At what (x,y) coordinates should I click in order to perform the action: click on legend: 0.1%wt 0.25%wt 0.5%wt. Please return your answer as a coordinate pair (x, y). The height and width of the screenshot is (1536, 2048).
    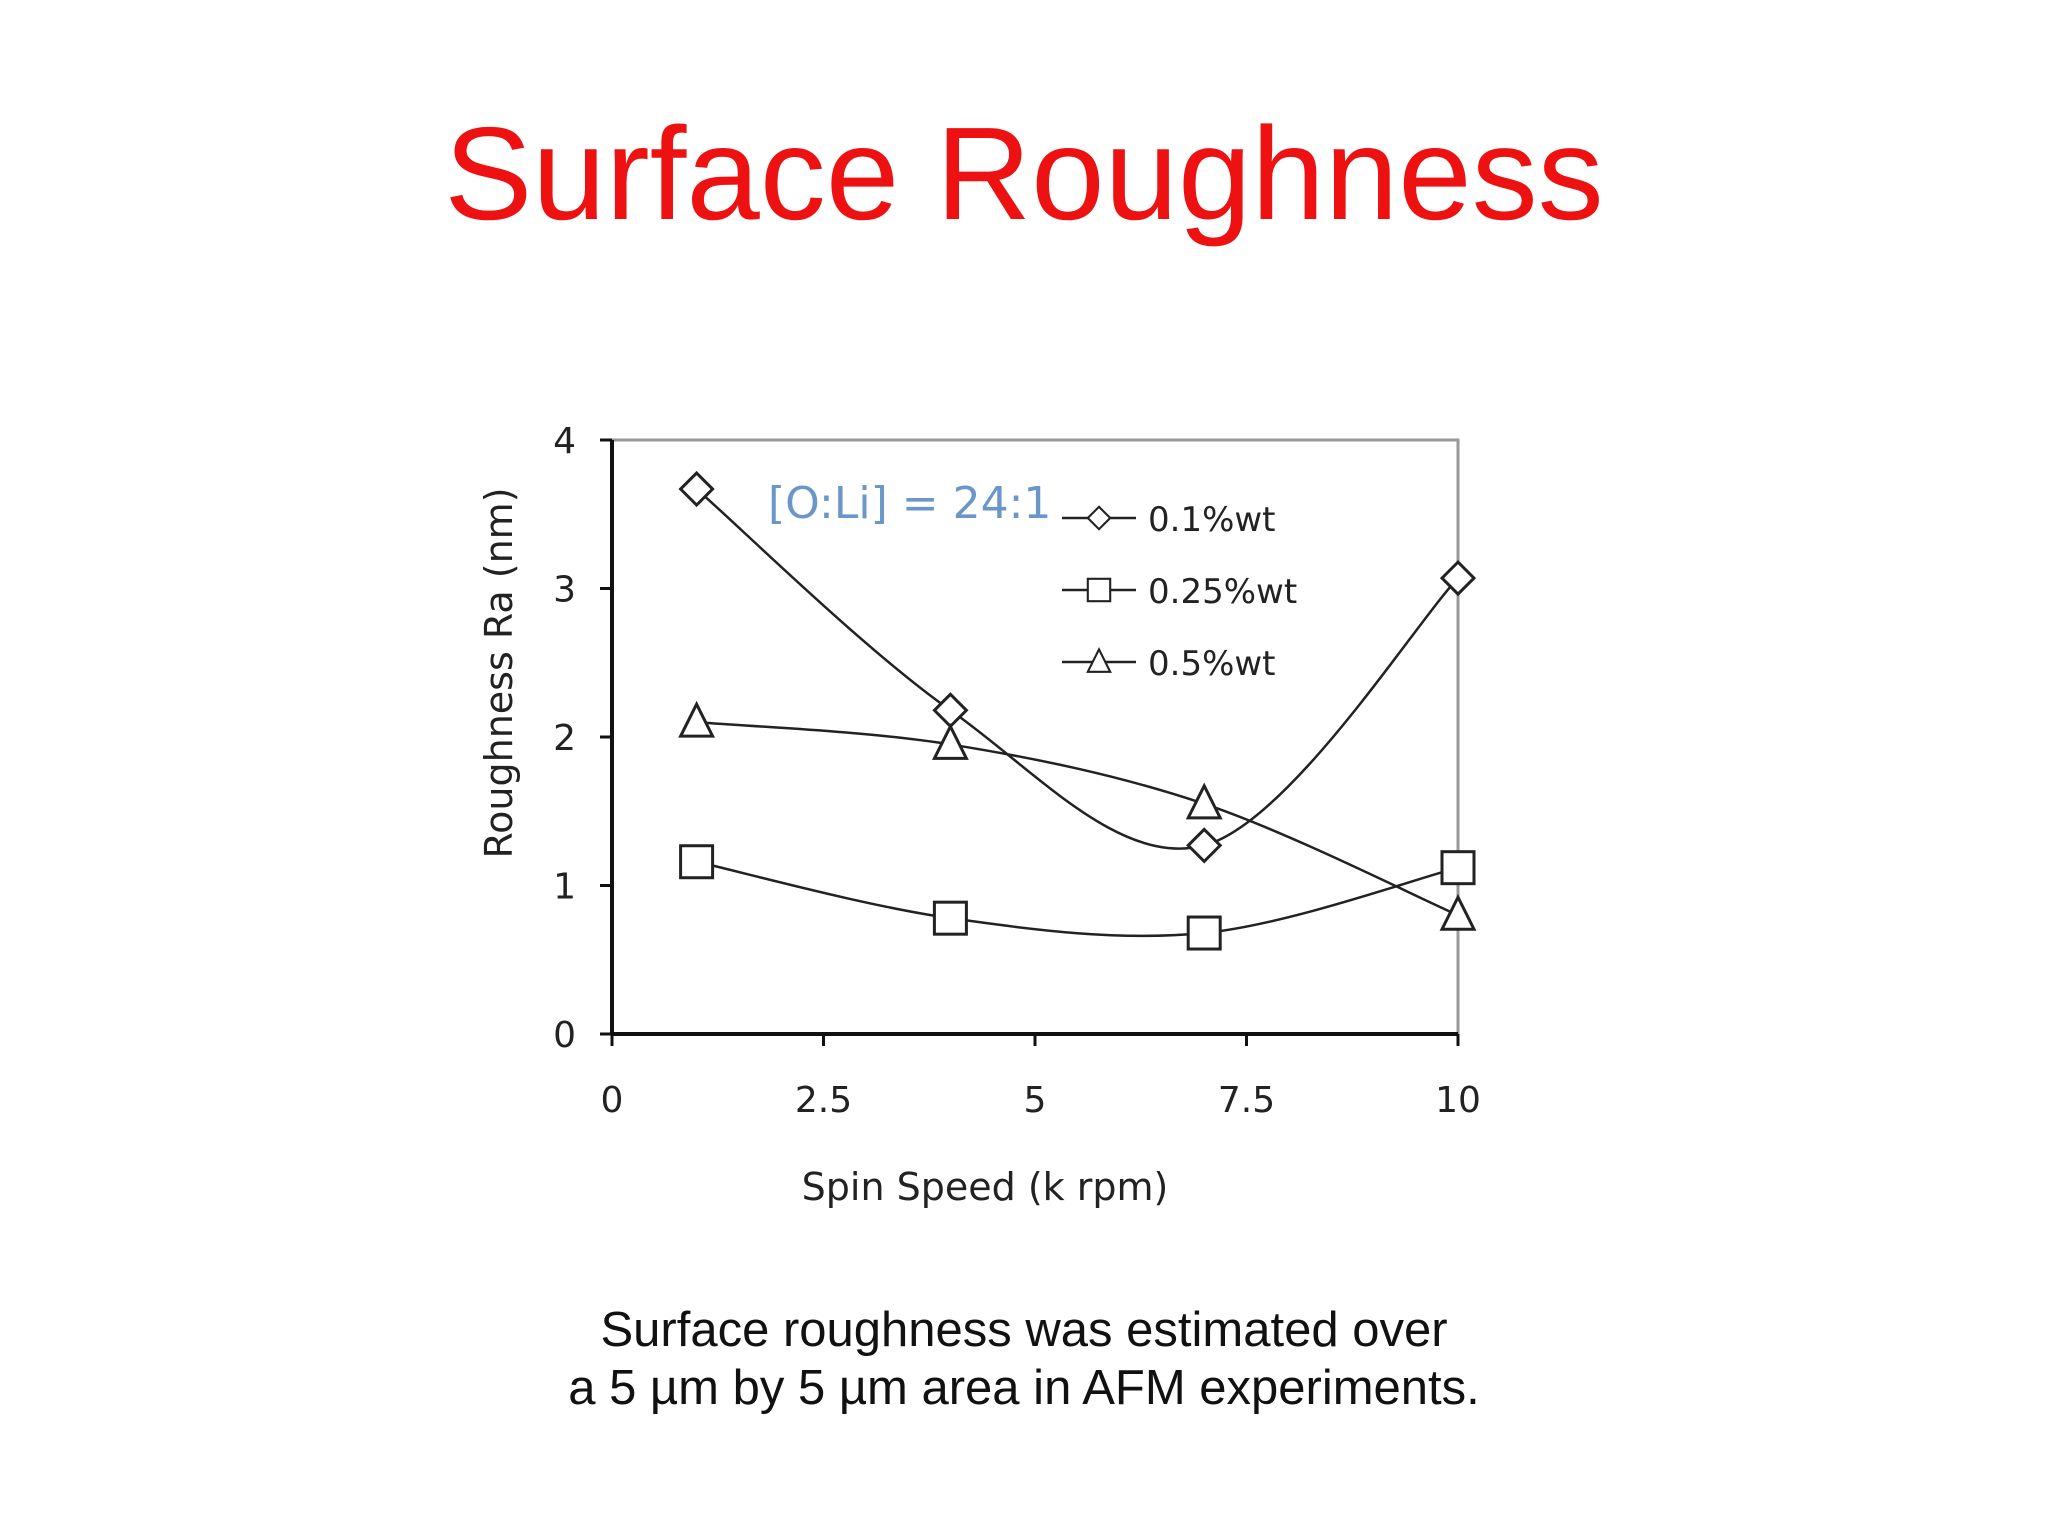
    Looking at the image, I should click on (1179, 592).